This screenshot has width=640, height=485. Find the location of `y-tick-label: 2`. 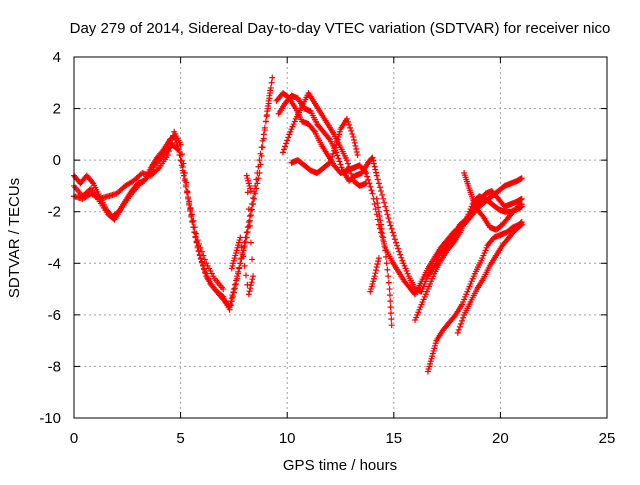

y-tick-label: 2 is located at coordinates (57, 109).